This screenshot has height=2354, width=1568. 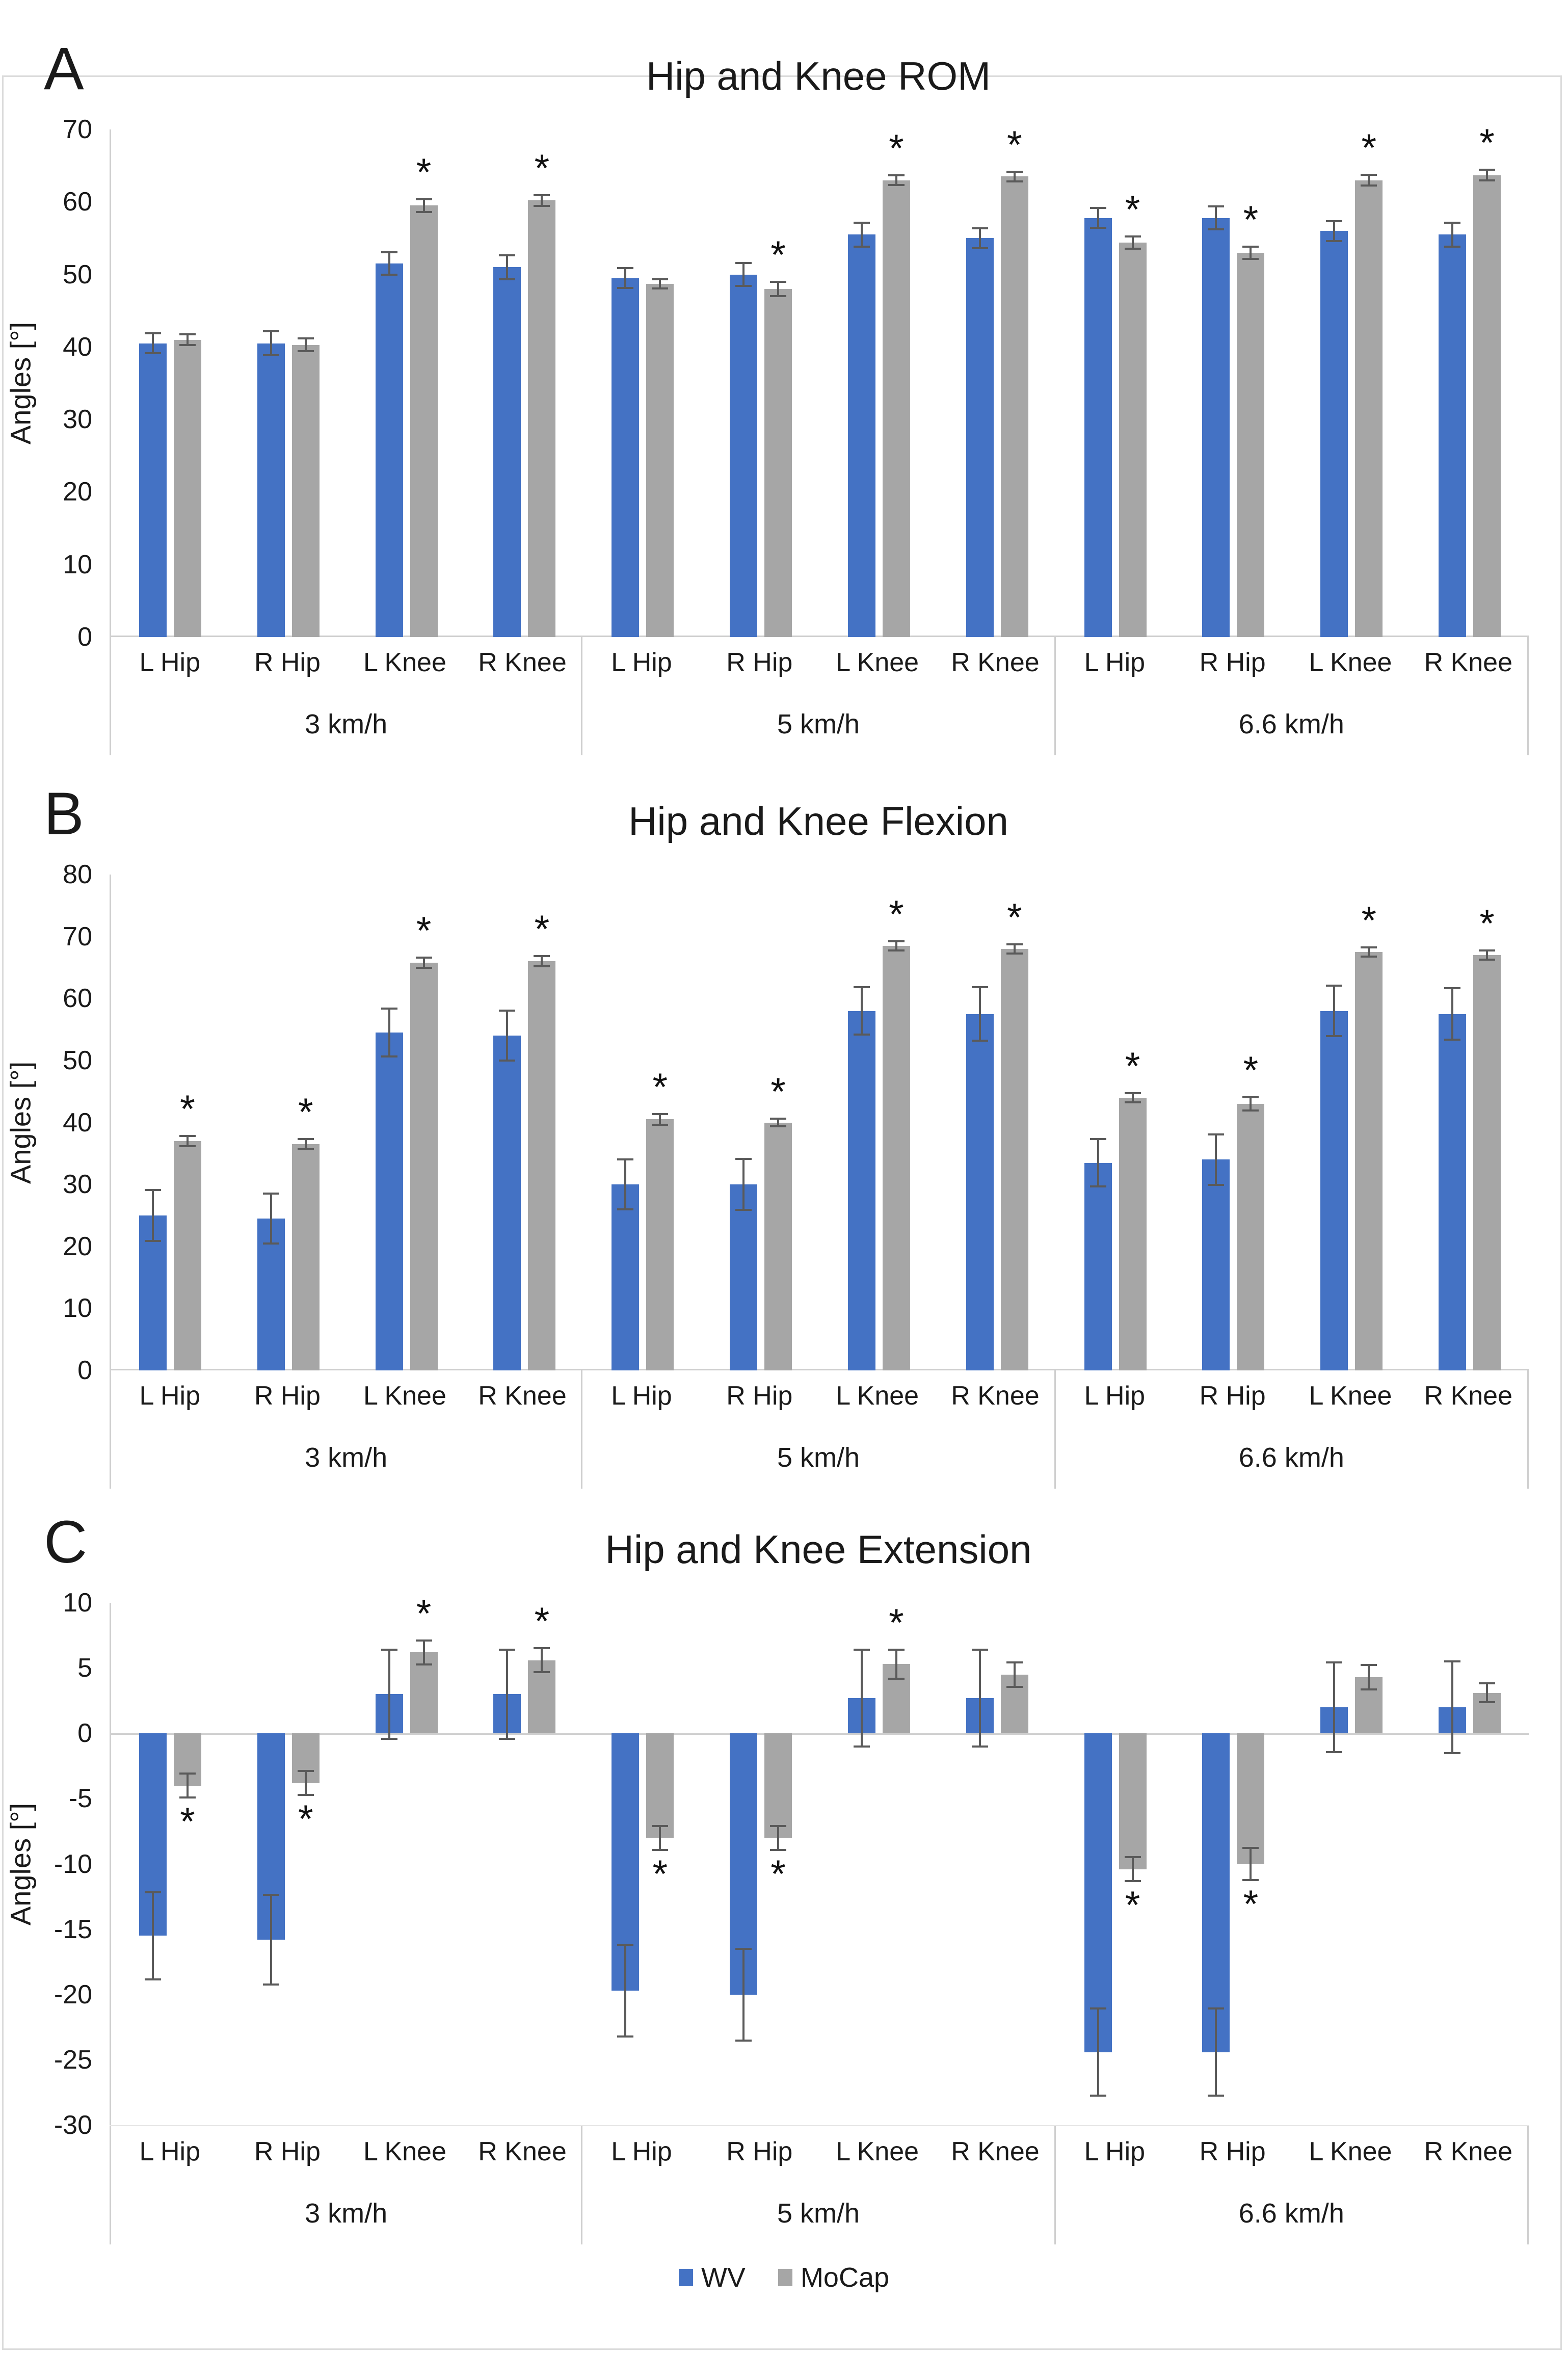 I want to click on group-cell: L Hip R Hip L Knee R Knee 6.6 km/h, so click(x=1292, y=1429).